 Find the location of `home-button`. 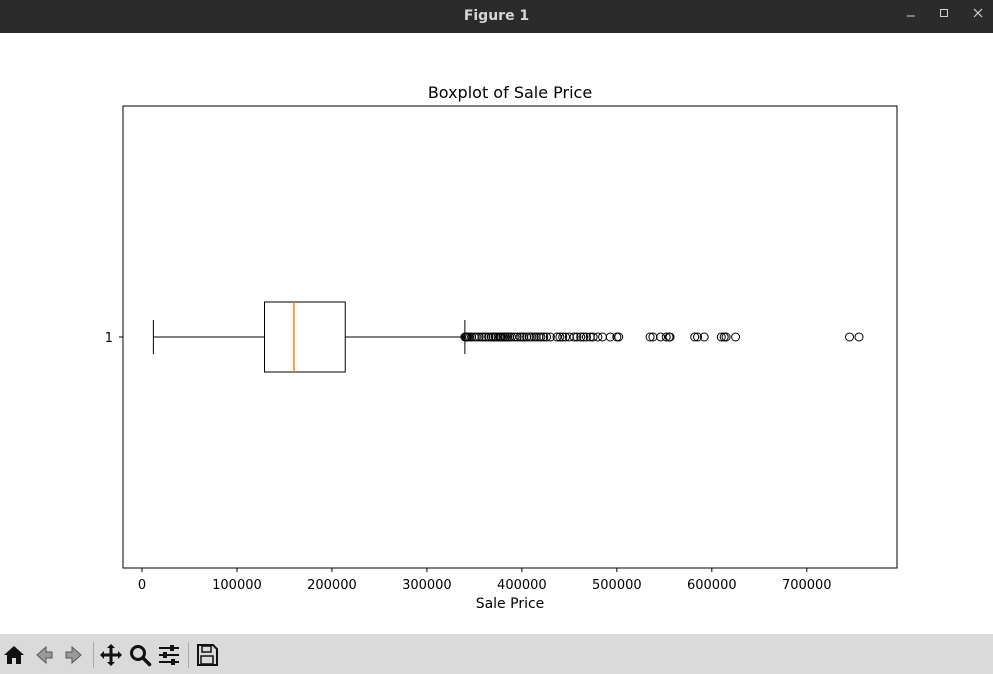

home-button is located at coordinates (14, 655).